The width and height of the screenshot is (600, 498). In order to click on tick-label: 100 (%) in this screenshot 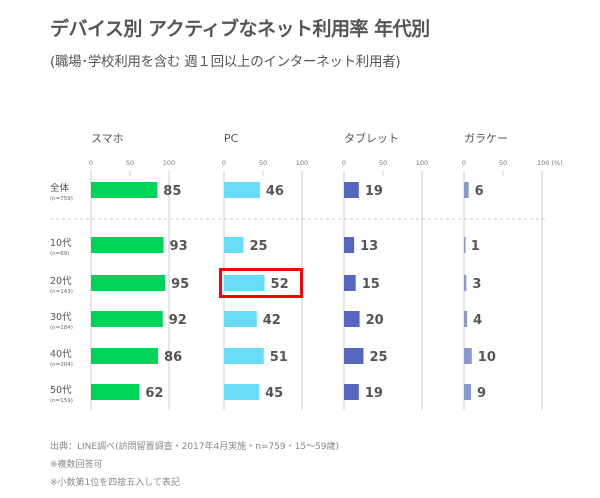, I will do `click(550, 163)`.